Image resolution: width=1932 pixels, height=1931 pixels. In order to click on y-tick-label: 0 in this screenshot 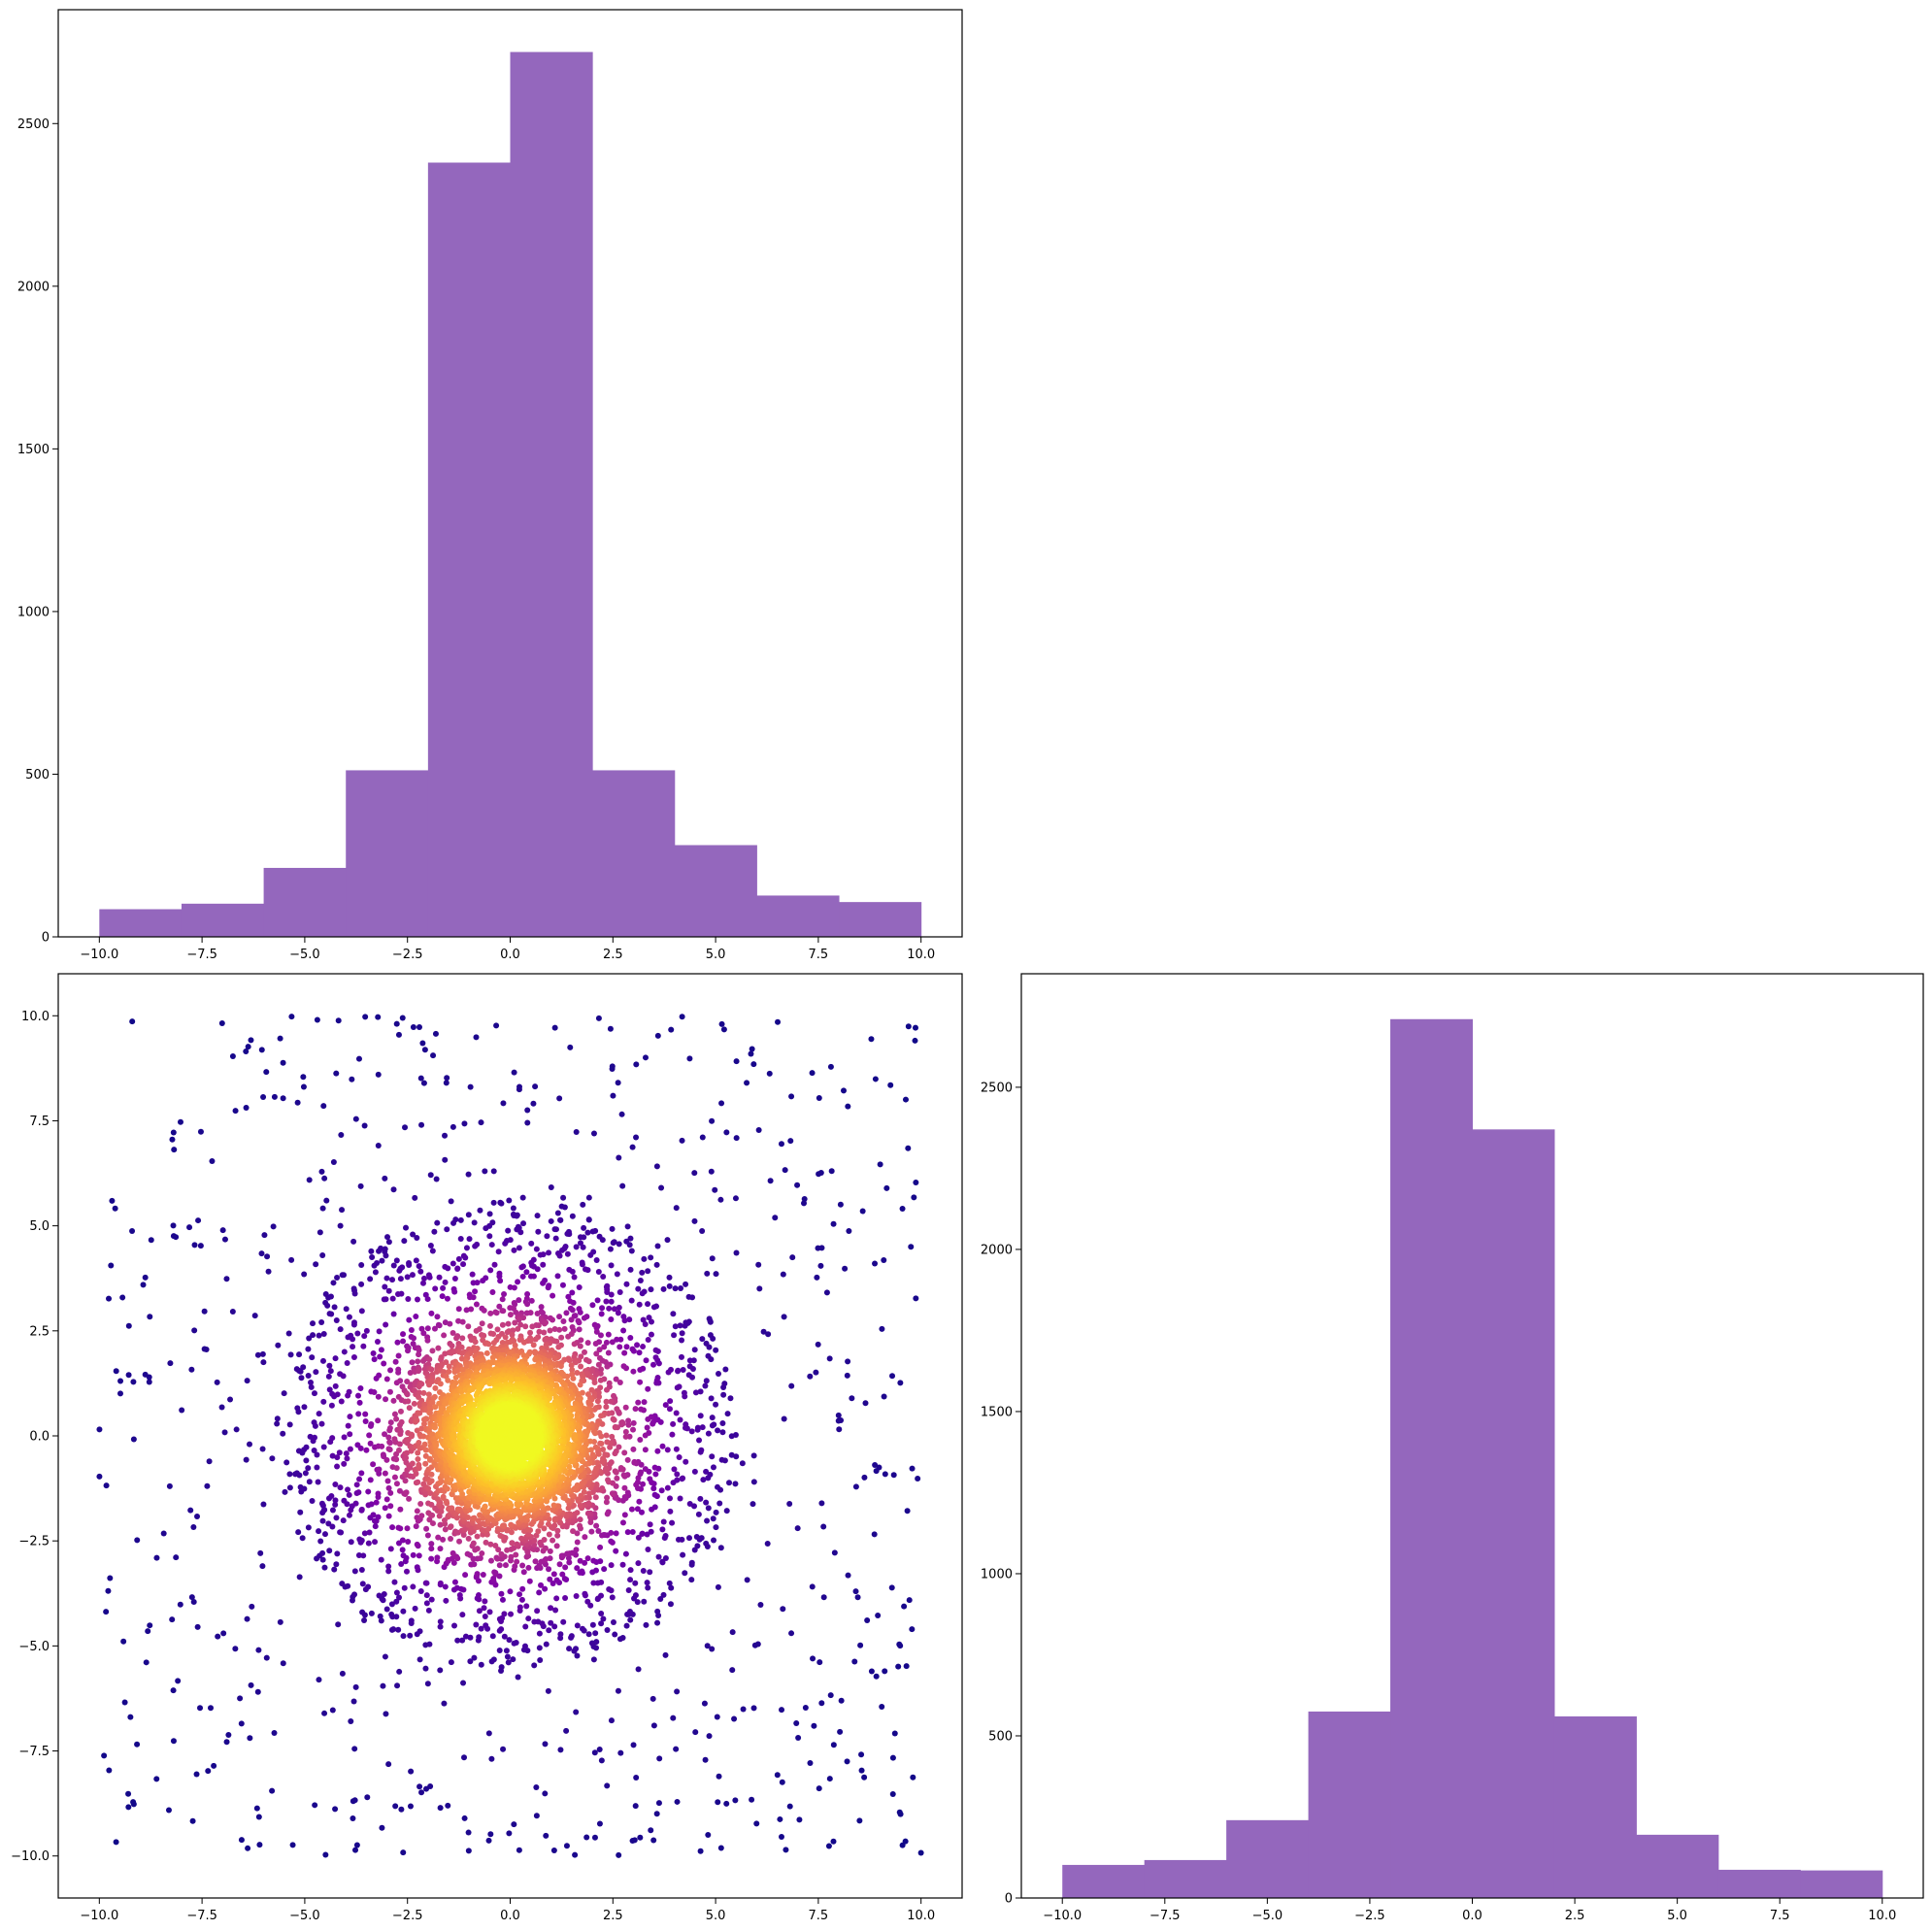, I will do `click(46, 939)`.